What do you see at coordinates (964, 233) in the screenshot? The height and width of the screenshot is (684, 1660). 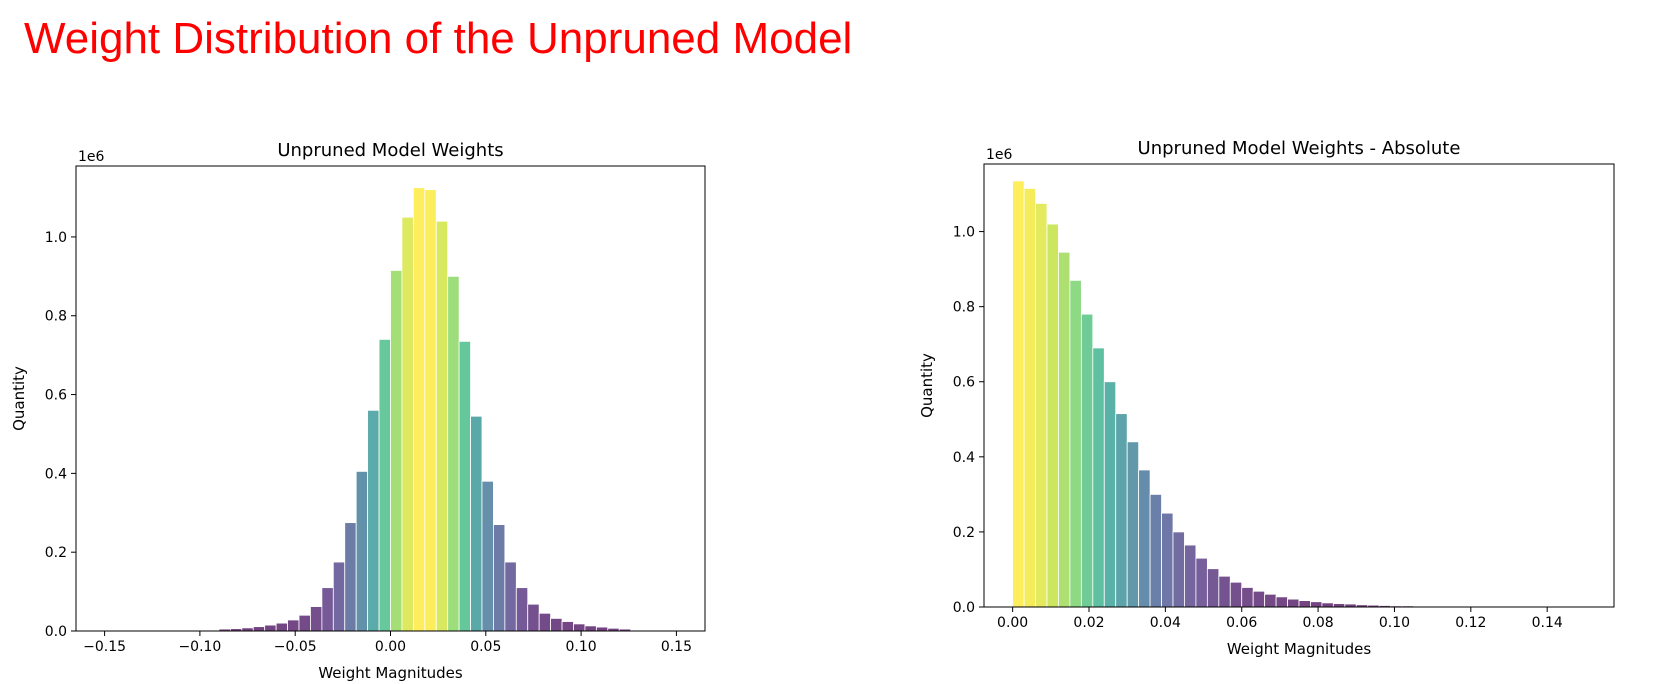 I see `right-chart-y-tick-label: 1.0` at bounding box center [964, 233].